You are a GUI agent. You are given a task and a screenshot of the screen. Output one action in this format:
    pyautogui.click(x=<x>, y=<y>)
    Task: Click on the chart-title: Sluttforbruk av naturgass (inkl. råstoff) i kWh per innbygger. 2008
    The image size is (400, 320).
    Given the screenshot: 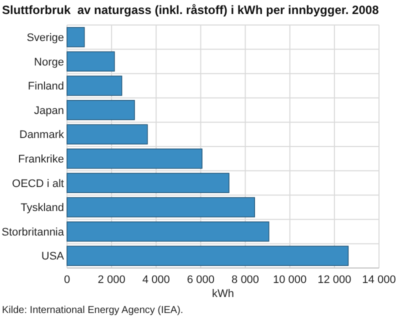 What is the action you would take?
    pyautogui.click(x=191, y=10)
    